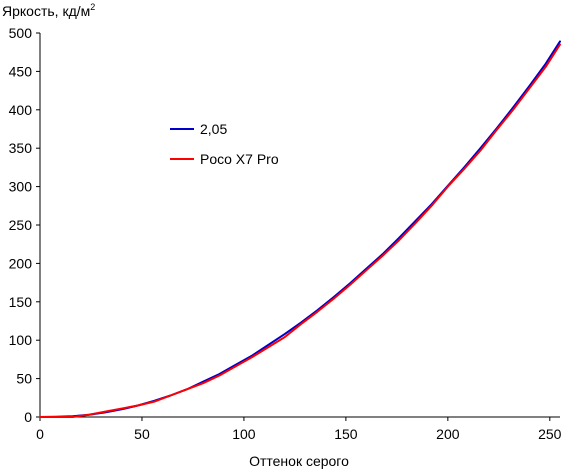 The height and width of the screenshot is (470, 563). I want to click on y-tick-label: 500, so click(21, 33).